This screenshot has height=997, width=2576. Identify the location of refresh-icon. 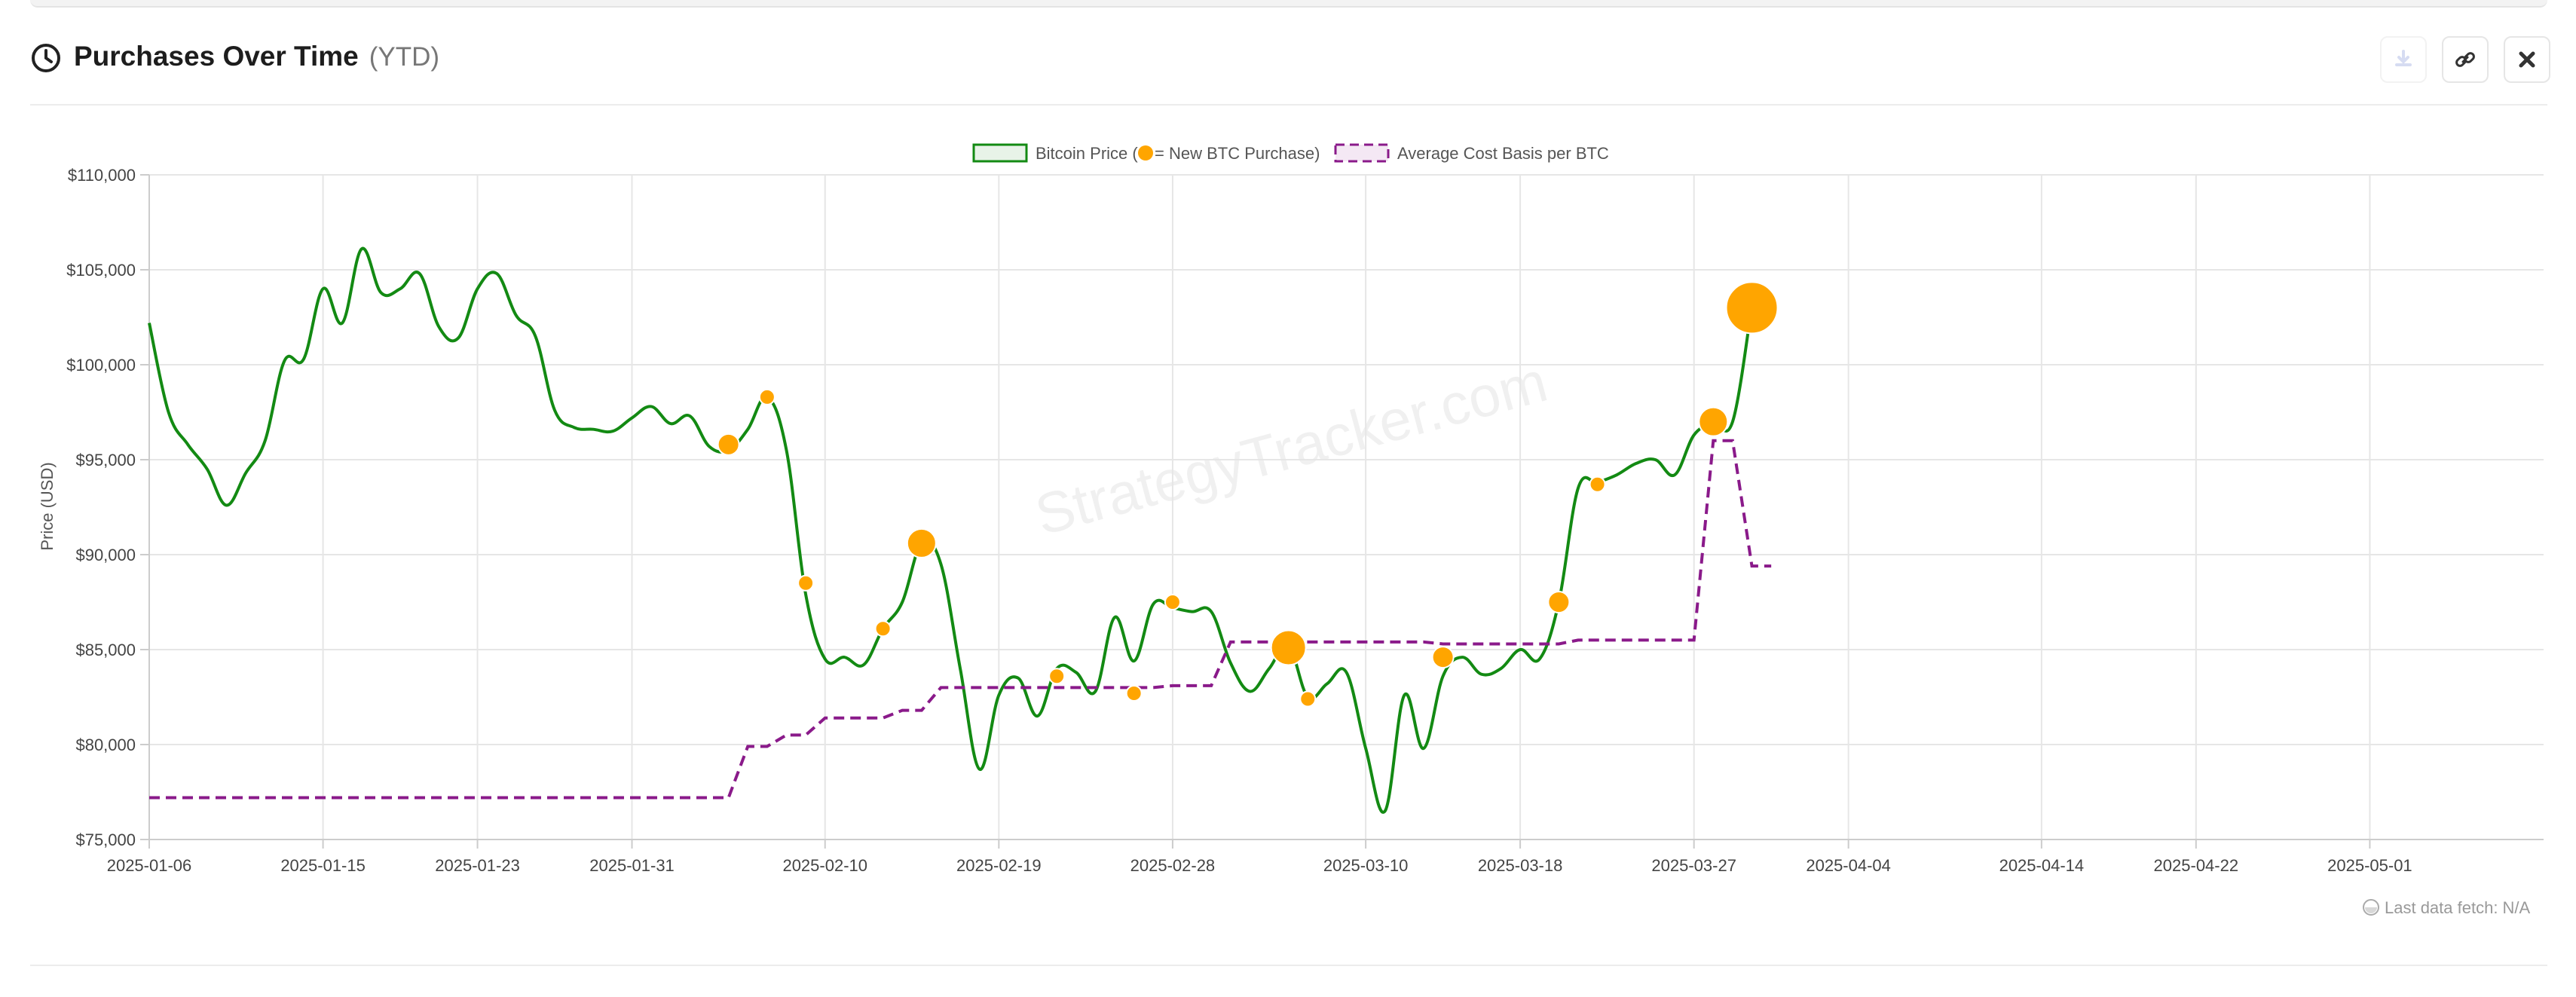
(2371, 908).